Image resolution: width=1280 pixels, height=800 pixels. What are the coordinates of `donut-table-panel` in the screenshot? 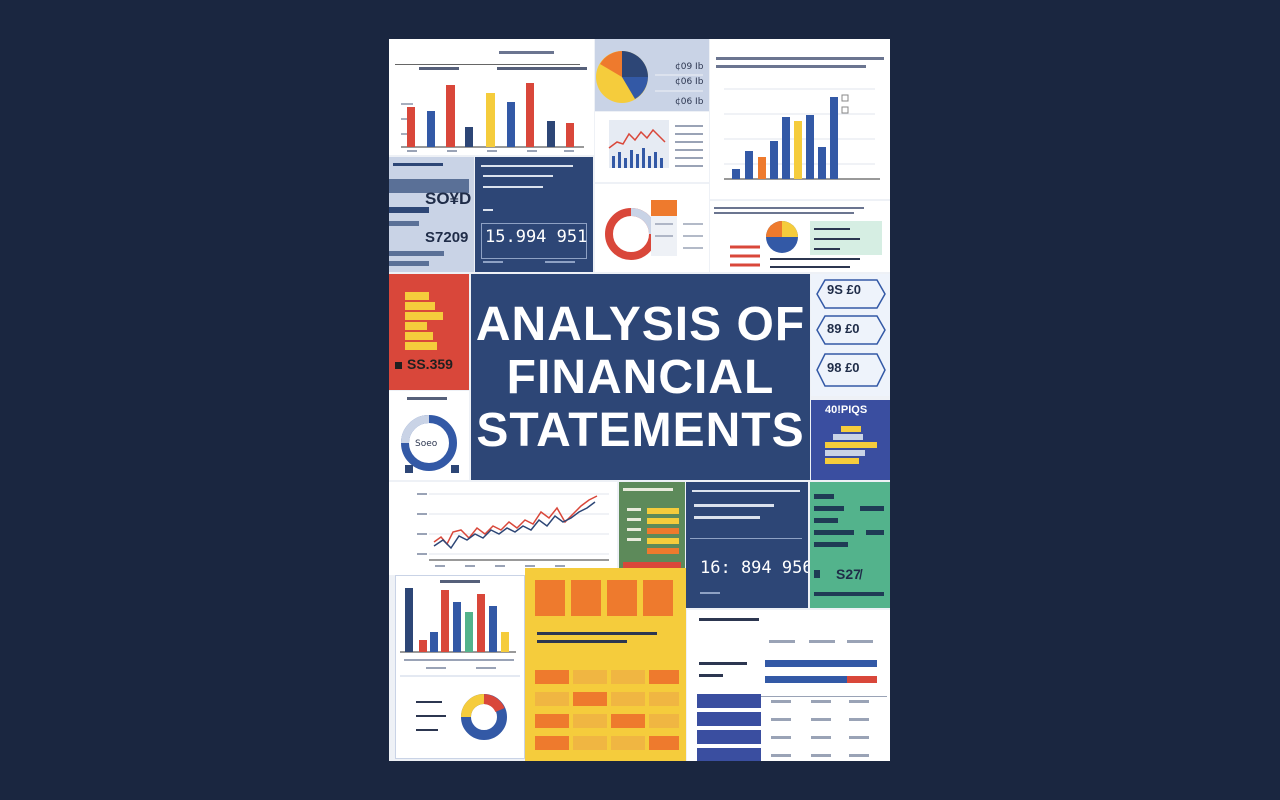 It's located at (652, 228).